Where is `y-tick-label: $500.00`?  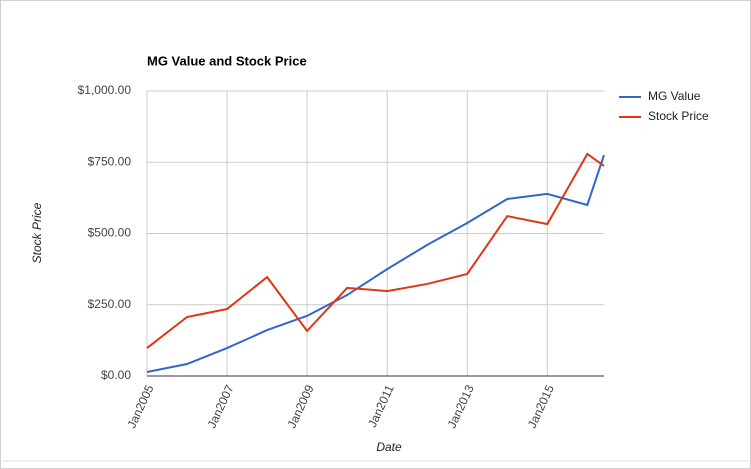 y-tick-label: $500.00 is located at coordinates (110, 233).